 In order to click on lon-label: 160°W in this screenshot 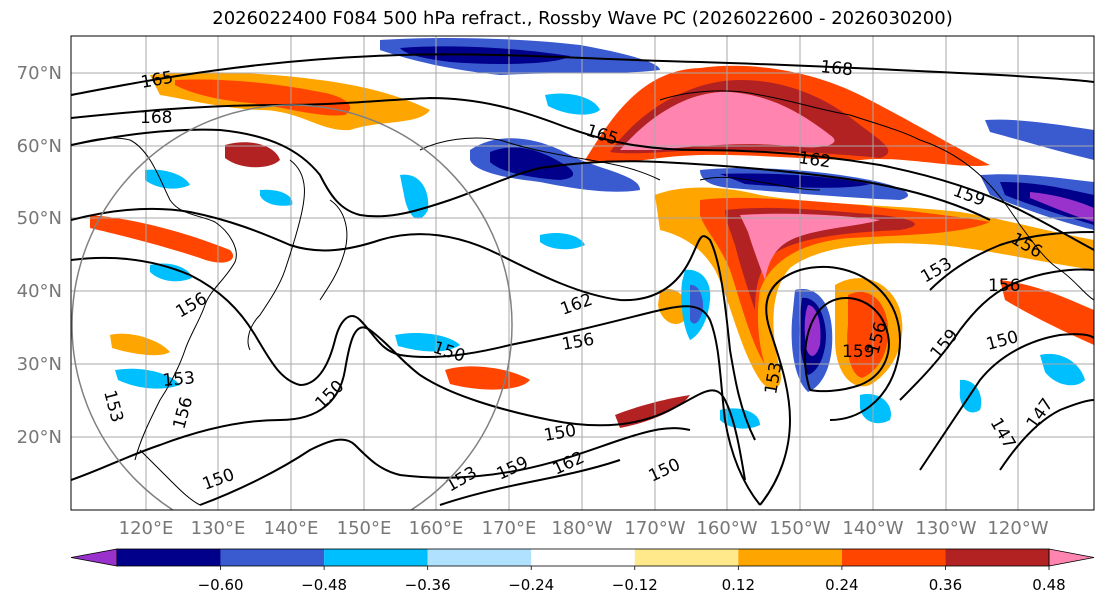, I will do `click(726, 528)`.